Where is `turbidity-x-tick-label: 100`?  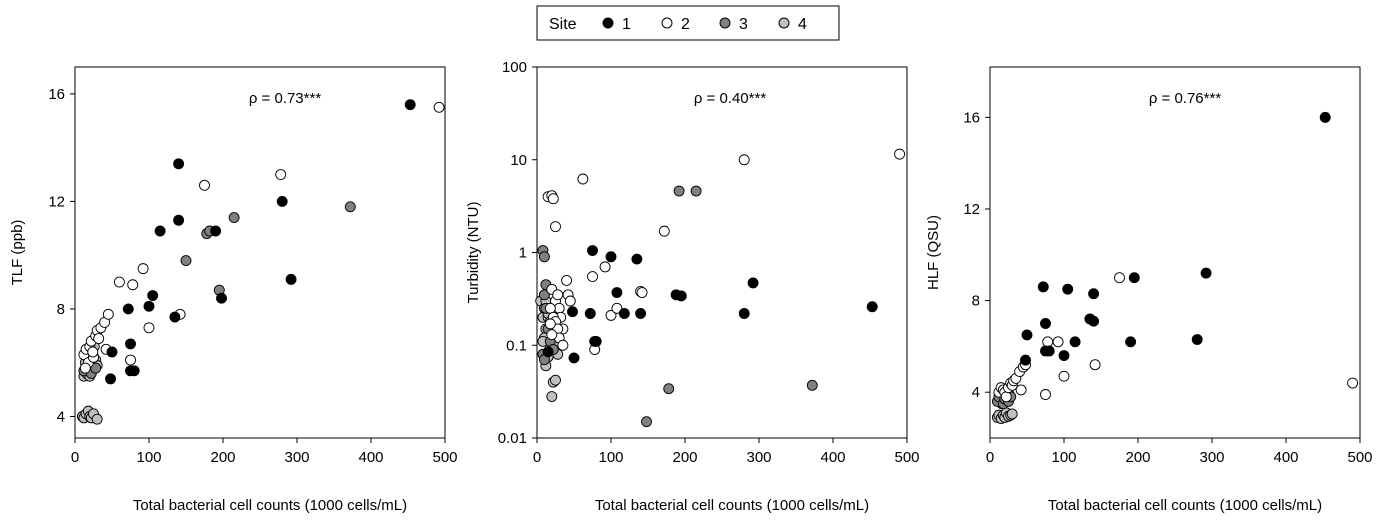 turbidity-x-tick-label: 100 is located at coordinates (610, 457).